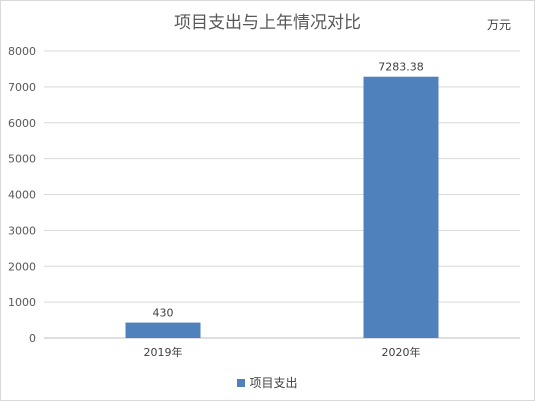 Image resolution: width=535 pixels, height=401 pixels. What do you see at coordinates (22, 302) in the screenshot?
I see `y-tick-label: 1000` at bounding box center [22, 302].